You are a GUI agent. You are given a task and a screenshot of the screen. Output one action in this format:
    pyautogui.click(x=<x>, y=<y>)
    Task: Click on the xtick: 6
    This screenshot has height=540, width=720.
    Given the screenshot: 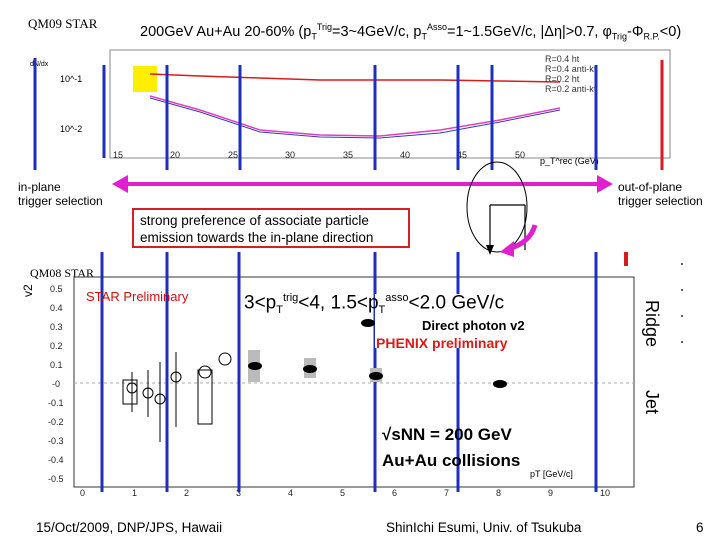 What is the action you would take?
    pyautogui.click(x=394, y=493)
    